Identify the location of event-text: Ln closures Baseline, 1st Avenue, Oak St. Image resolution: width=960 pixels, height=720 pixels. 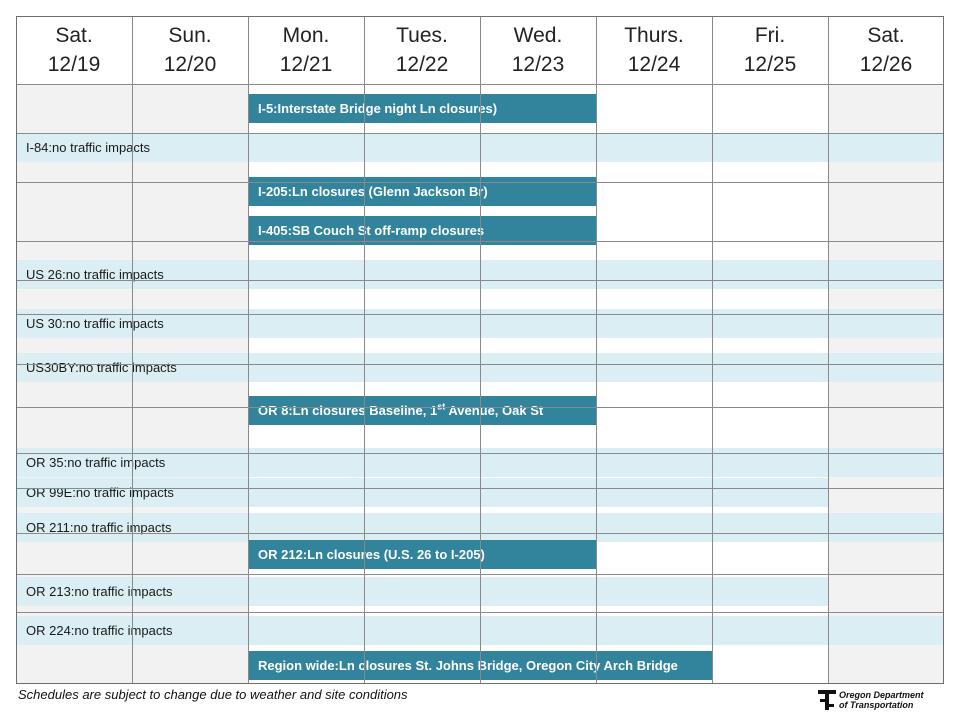
(418, 410).